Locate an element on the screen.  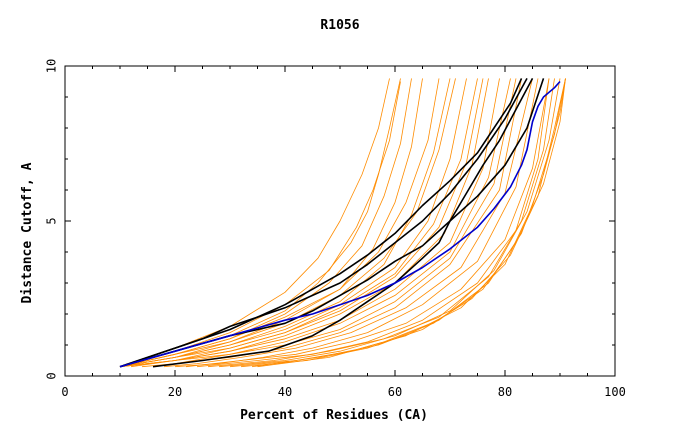
x-tick-label-0: 0 is located at coordinates (64, 392).